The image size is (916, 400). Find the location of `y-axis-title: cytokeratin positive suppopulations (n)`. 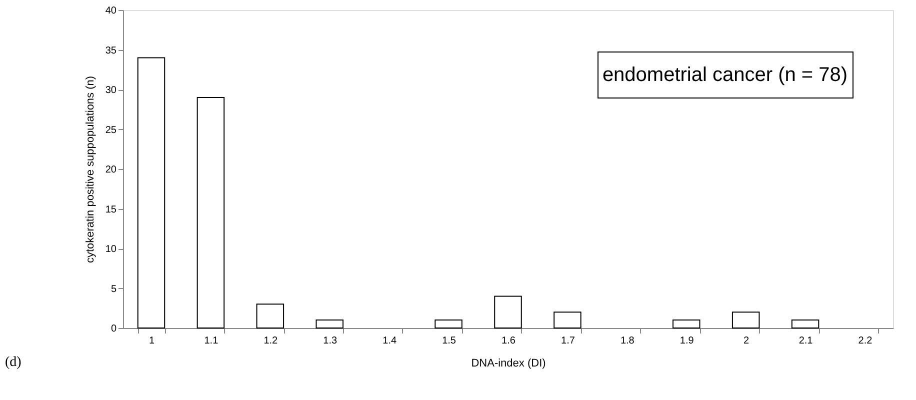

y-axis-title: cytokeratin positive suppopulations (n) is located at coordinates (90, 170).